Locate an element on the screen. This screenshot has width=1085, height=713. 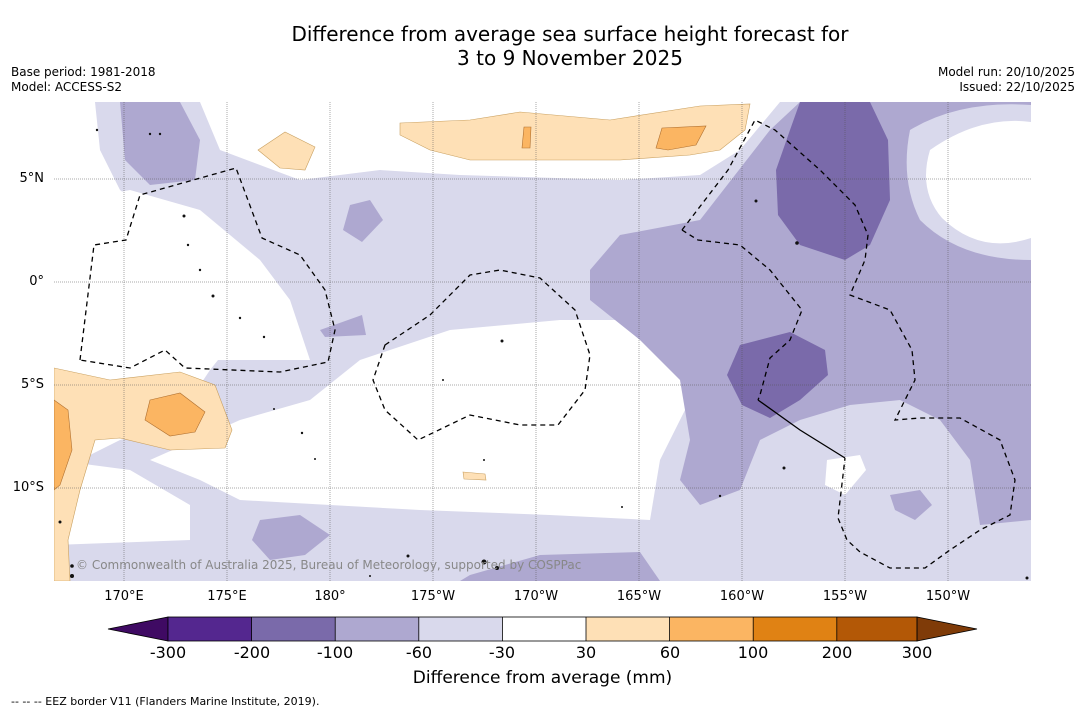
lon-label: 165°W is located at coordinates (639, 596).